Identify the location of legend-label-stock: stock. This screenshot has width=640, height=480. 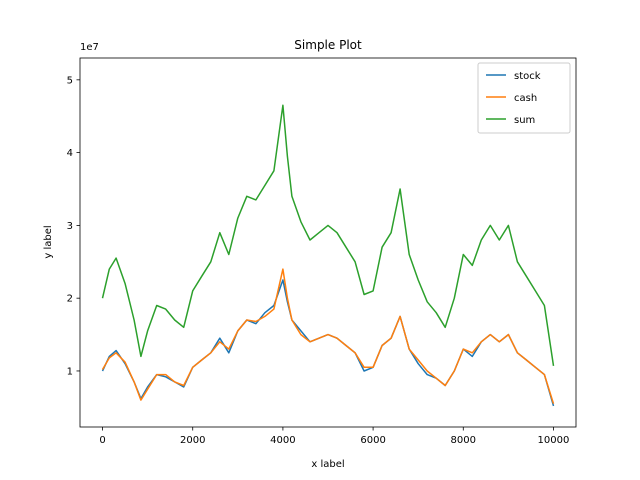
(527, 76).